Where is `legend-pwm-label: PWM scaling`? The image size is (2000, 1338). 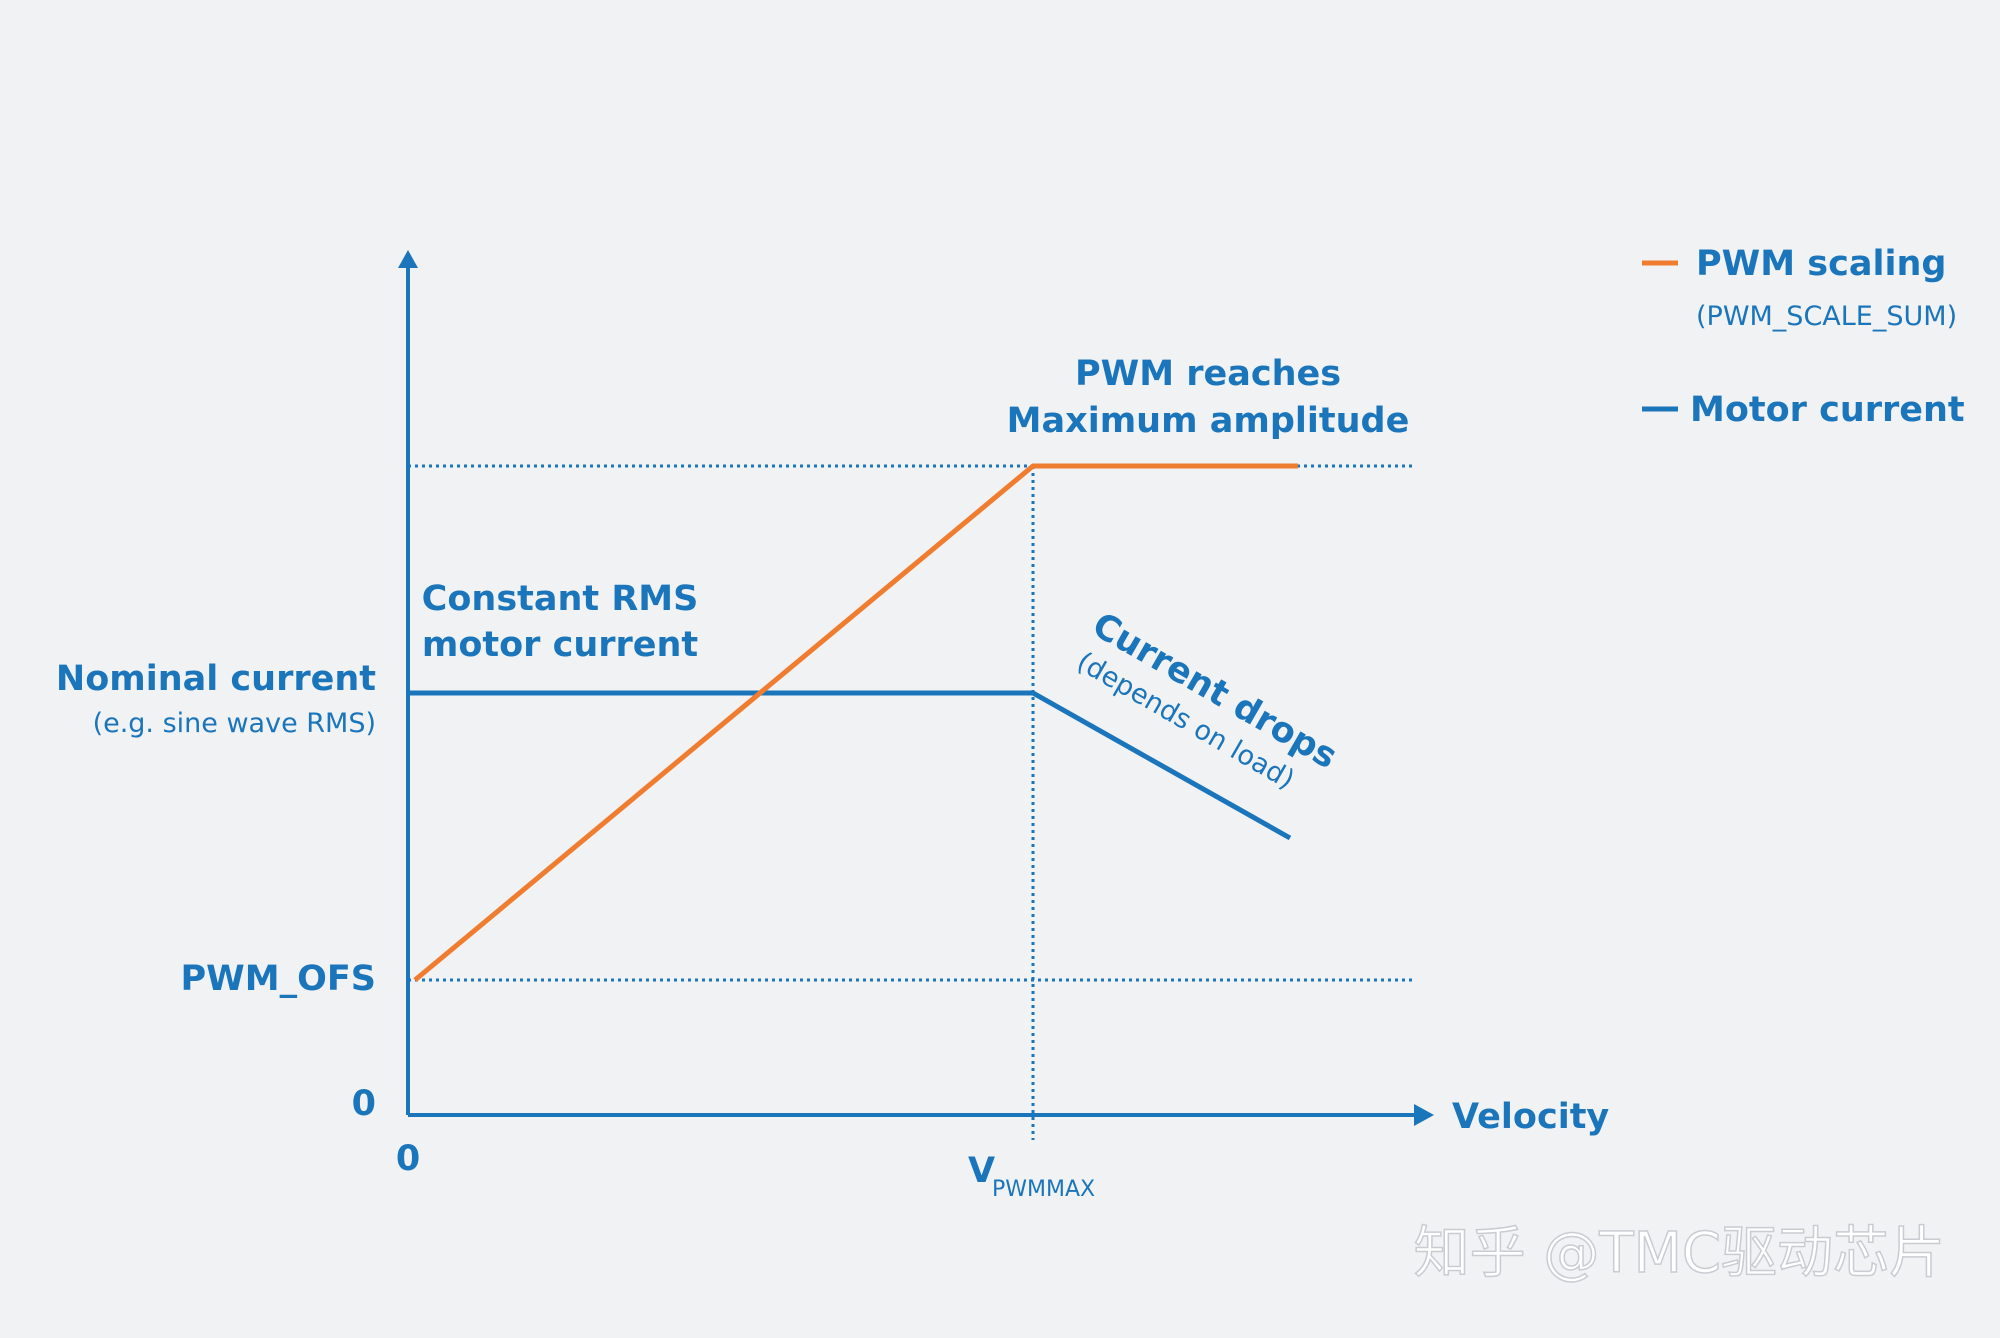 legend-pwm-label: PWM scaling is located at coordinates (1821, 264).